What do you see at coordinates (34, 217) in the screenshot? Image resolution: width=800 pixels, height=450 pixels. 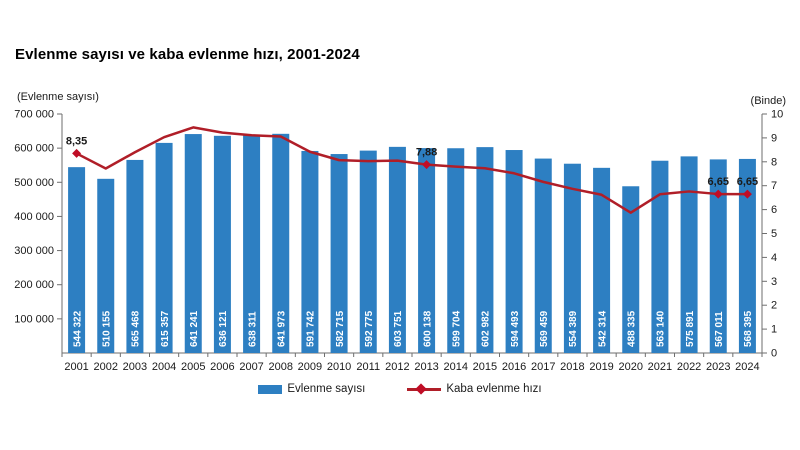 I see `left-tick-label: 400 000` at bounding box center [34, 217].